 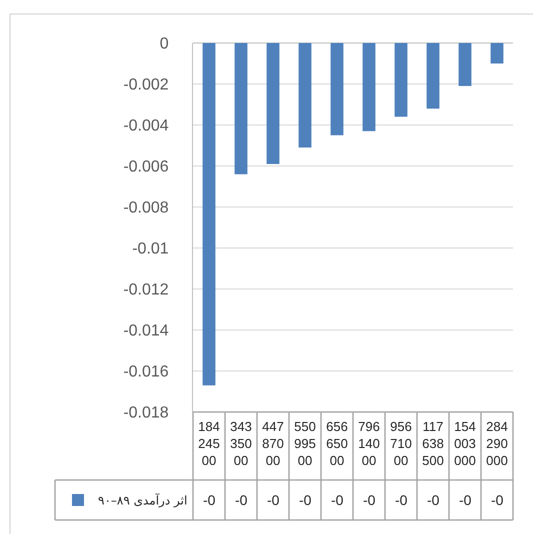 What do you see at coordinates (273, 443) in the screenshot?
I see `x-tick-label: 44787000` at bounding box center [273, 443].